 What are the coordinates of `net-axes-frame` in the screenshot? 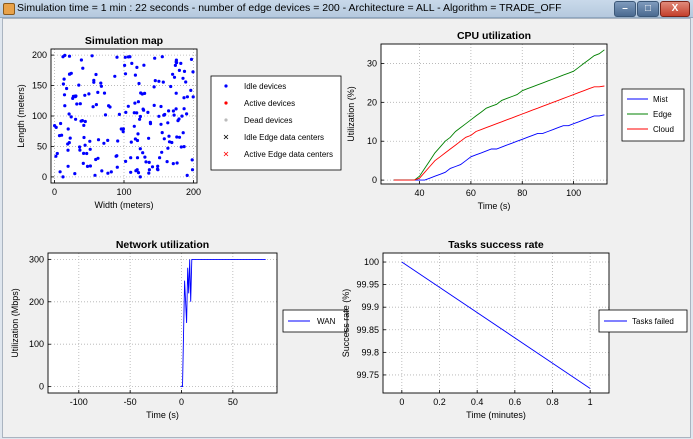 It's located at (162, 323).